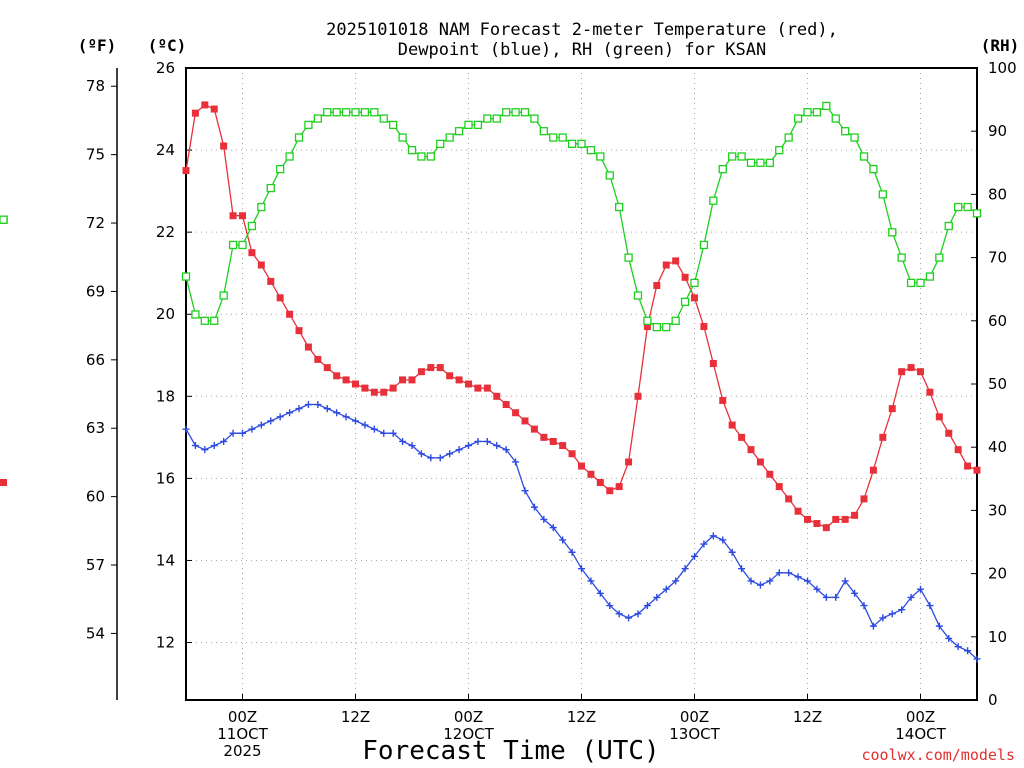 The width and height of the screenshot is (1024, 768). What do you see at coordinates (997, 258) in the screenshot?
I see `rh-tick-label: 70` at bounding box center [997, 258].